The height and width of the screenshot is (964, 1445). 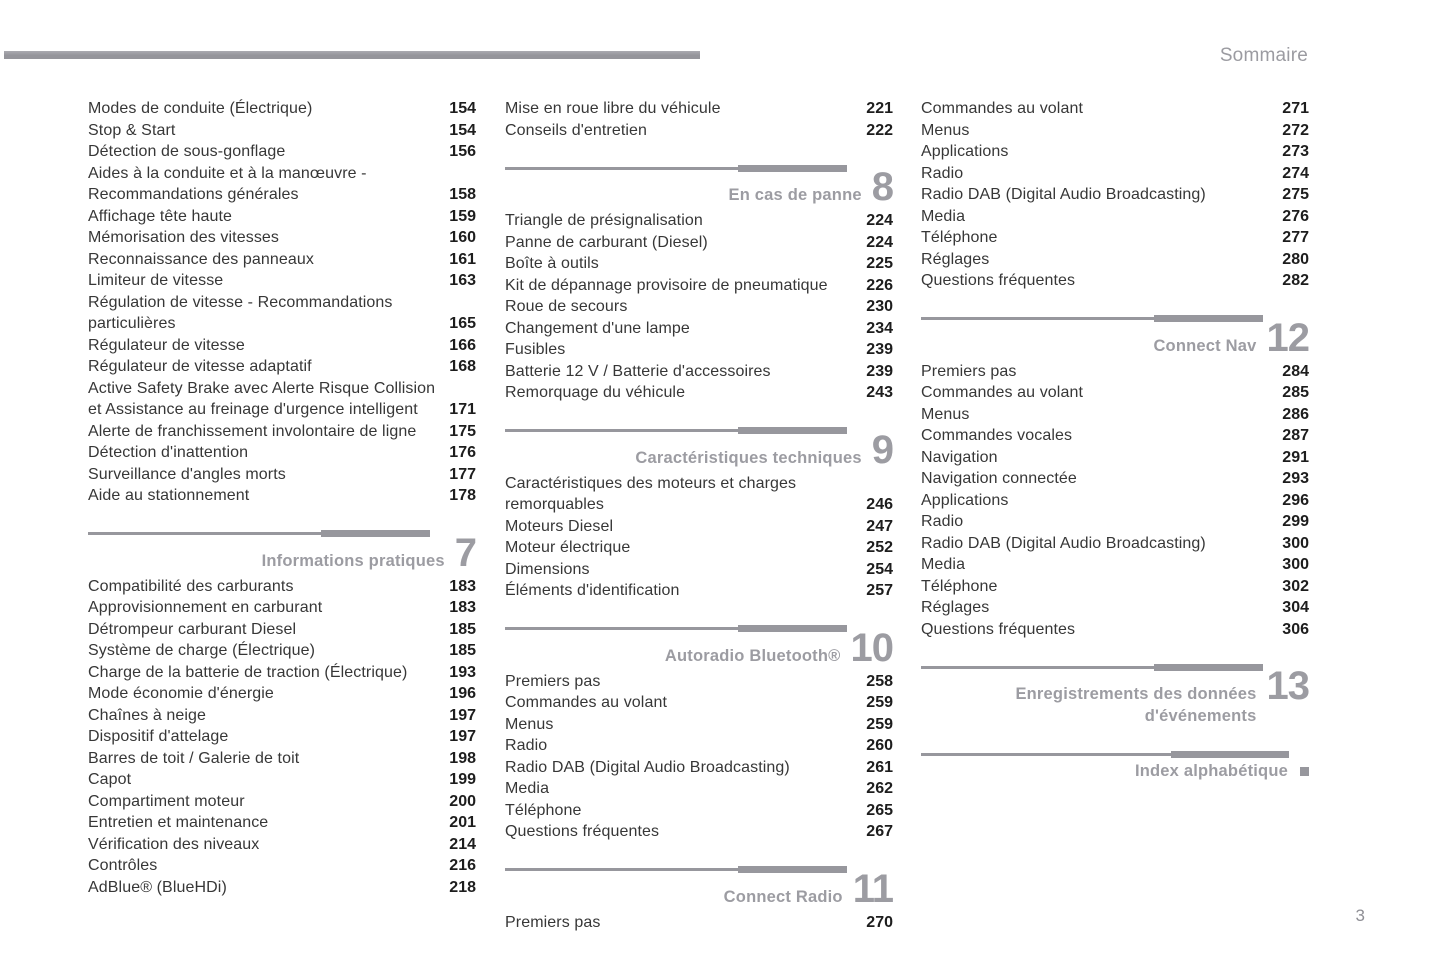 What do you see at coordinates (282, 888) in the screenshot?
I see `toc-entry: AdBlue® (BlueHDi) 218` at bounding box center [282, 888].